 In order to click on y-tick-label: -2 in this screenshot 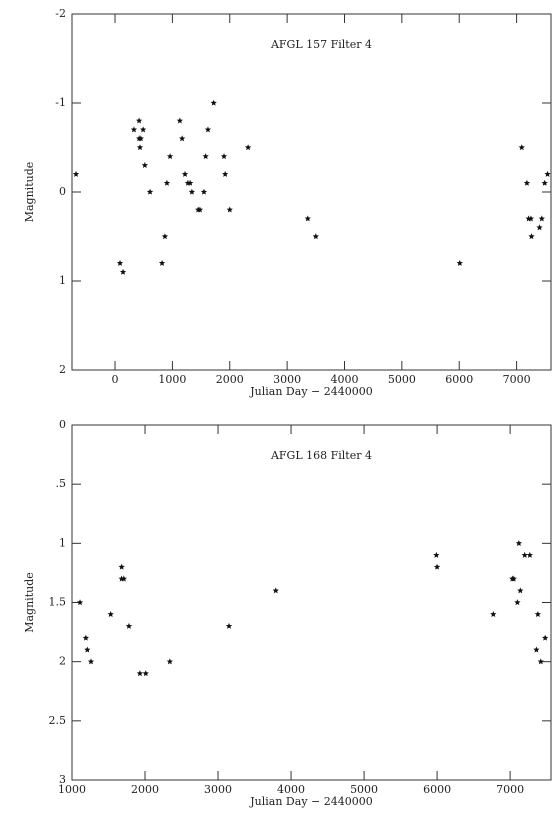, I will do `click(60, 13)`.